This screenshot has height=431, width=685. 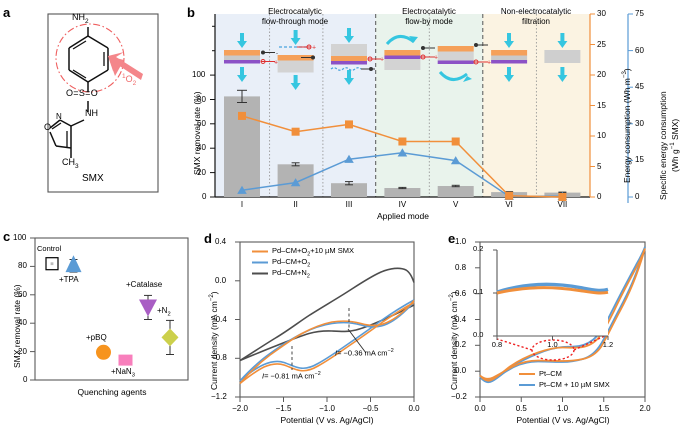 What do you see at coordinates (604, 408) in the screenshot?
I see `e-xtick-15: 1.5` at bounding box center [604, 408].